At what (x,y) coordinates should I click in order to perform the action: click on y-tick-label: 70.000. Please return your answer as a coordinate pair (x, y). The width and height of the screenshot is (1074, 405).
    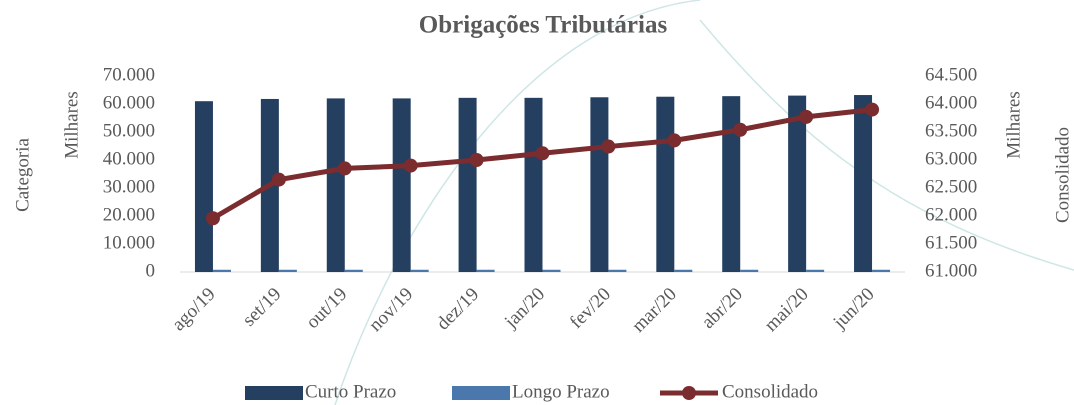
    Looking at the image, I should click on (129, 74).